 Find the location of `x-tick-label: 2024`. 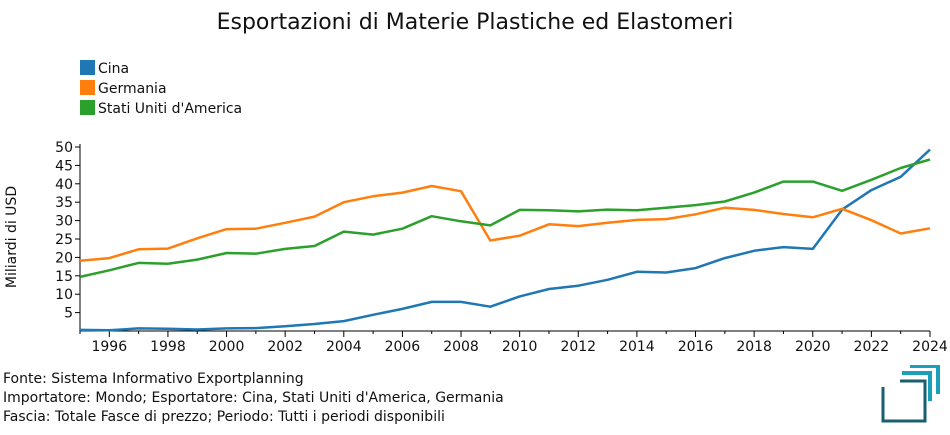

x-tick-label: 2024 is located at coordinates (930, 347).